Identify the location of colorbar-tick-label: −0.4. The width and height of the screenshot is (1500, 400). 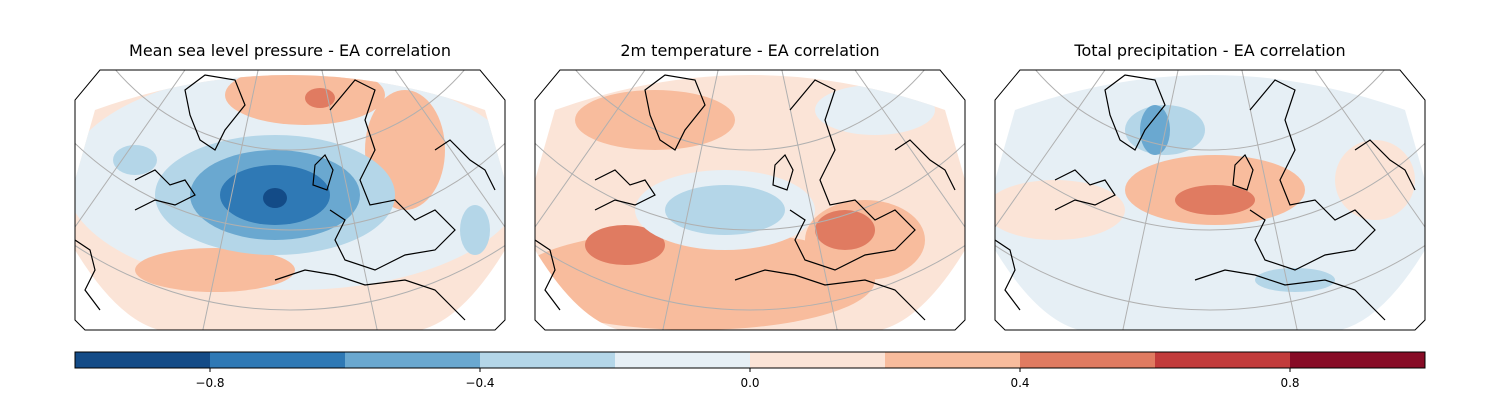
(479, 383).